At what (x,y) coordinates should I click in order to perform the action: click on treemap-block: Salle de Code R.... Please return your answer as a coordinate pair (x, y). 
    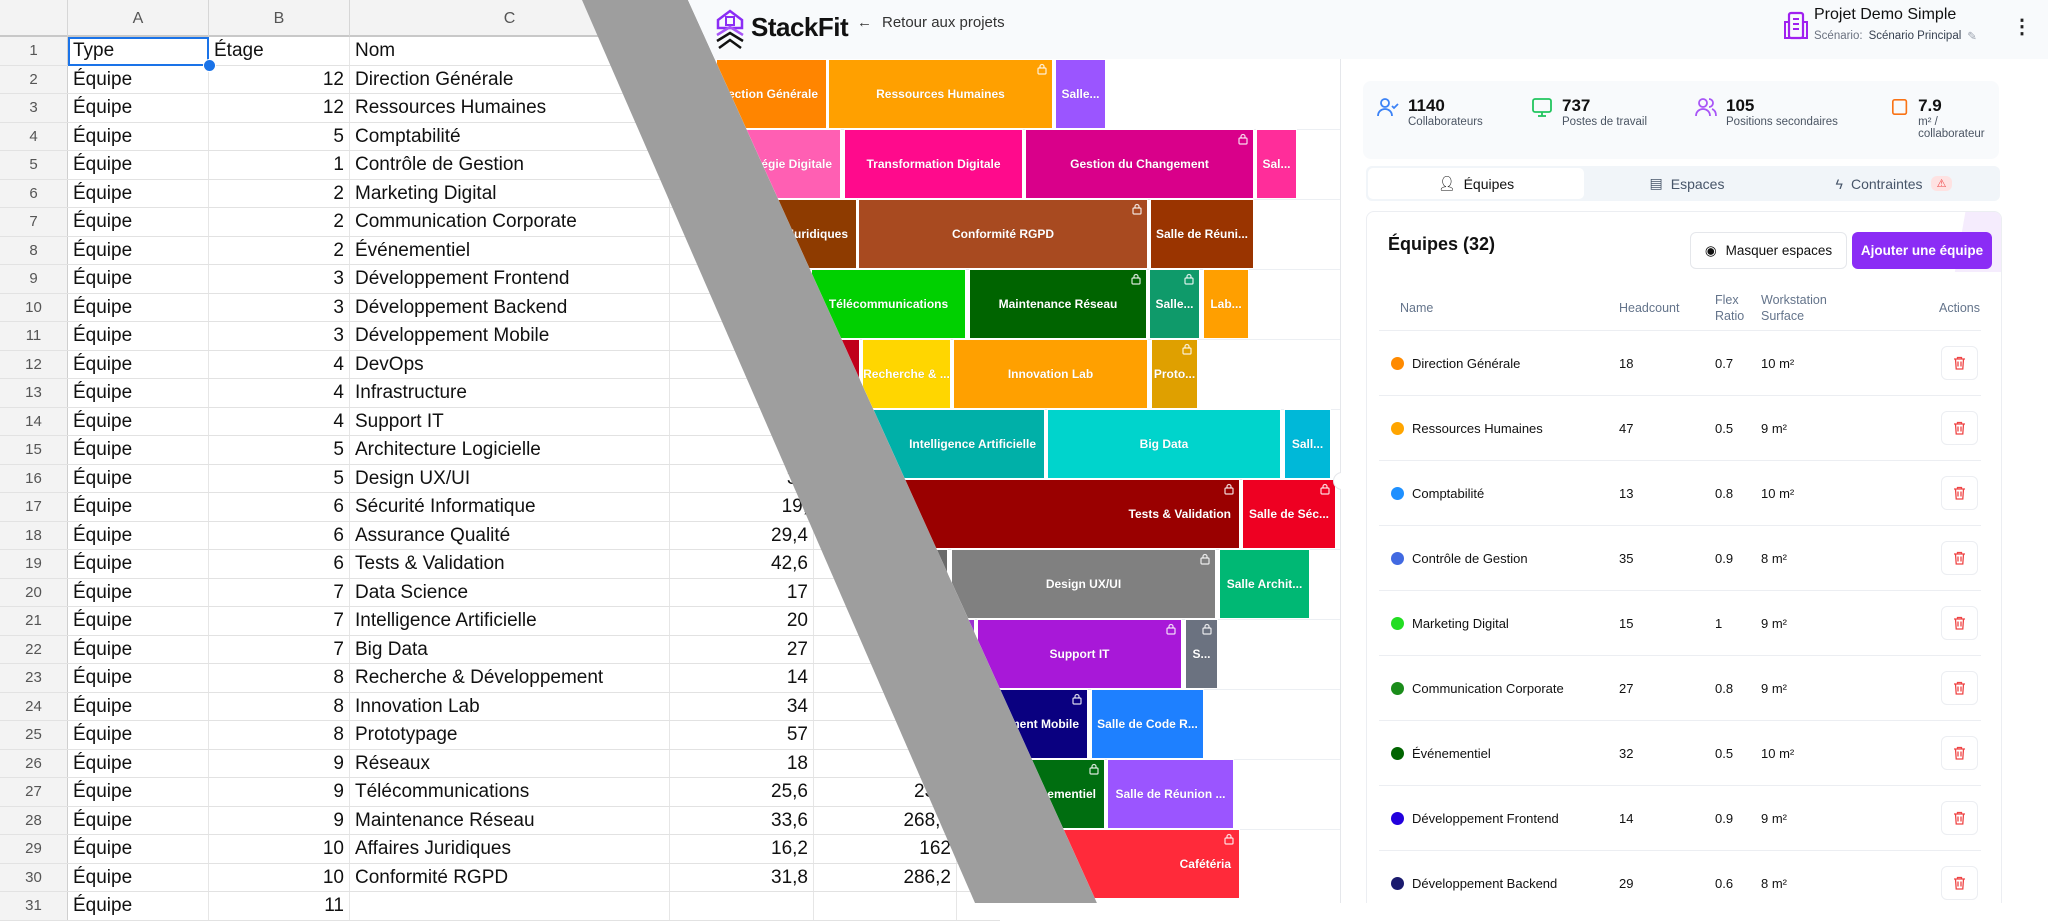
    Looking at the image, I should click on (1147, 724).